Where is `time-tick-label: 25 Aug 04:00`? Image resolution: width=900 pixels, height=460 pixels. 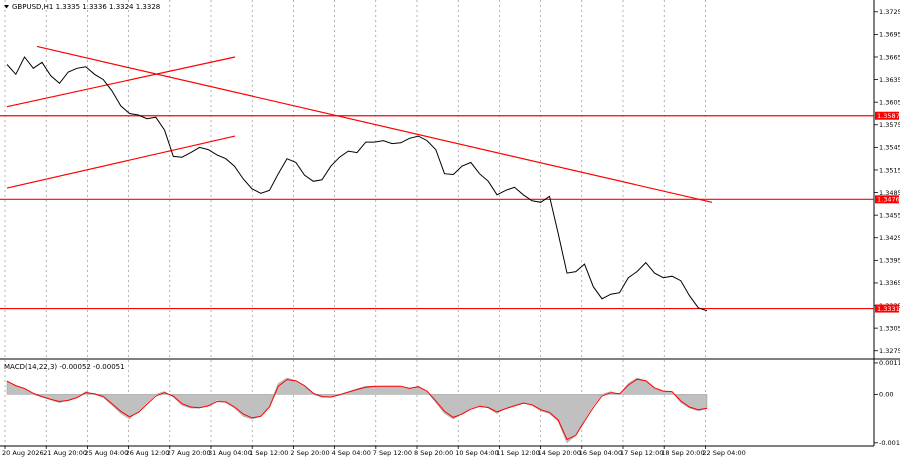 time-tick-label: 25 Aug 04:00 is located at coordinates (106, 453).